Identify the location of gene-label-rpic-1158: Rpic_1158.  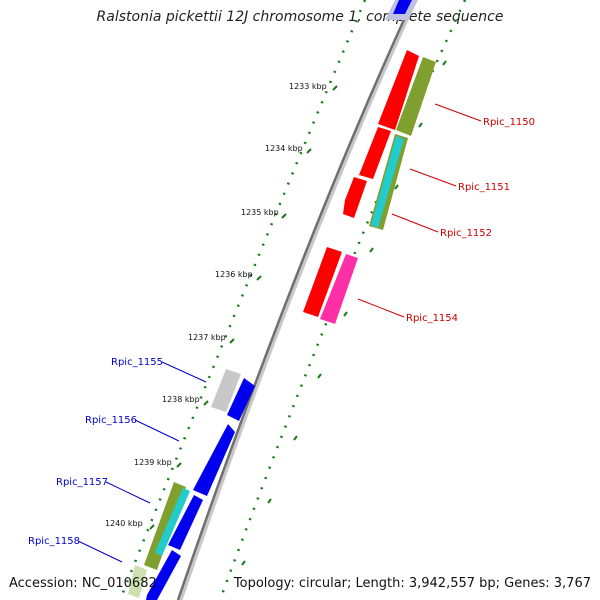
(54, 541).